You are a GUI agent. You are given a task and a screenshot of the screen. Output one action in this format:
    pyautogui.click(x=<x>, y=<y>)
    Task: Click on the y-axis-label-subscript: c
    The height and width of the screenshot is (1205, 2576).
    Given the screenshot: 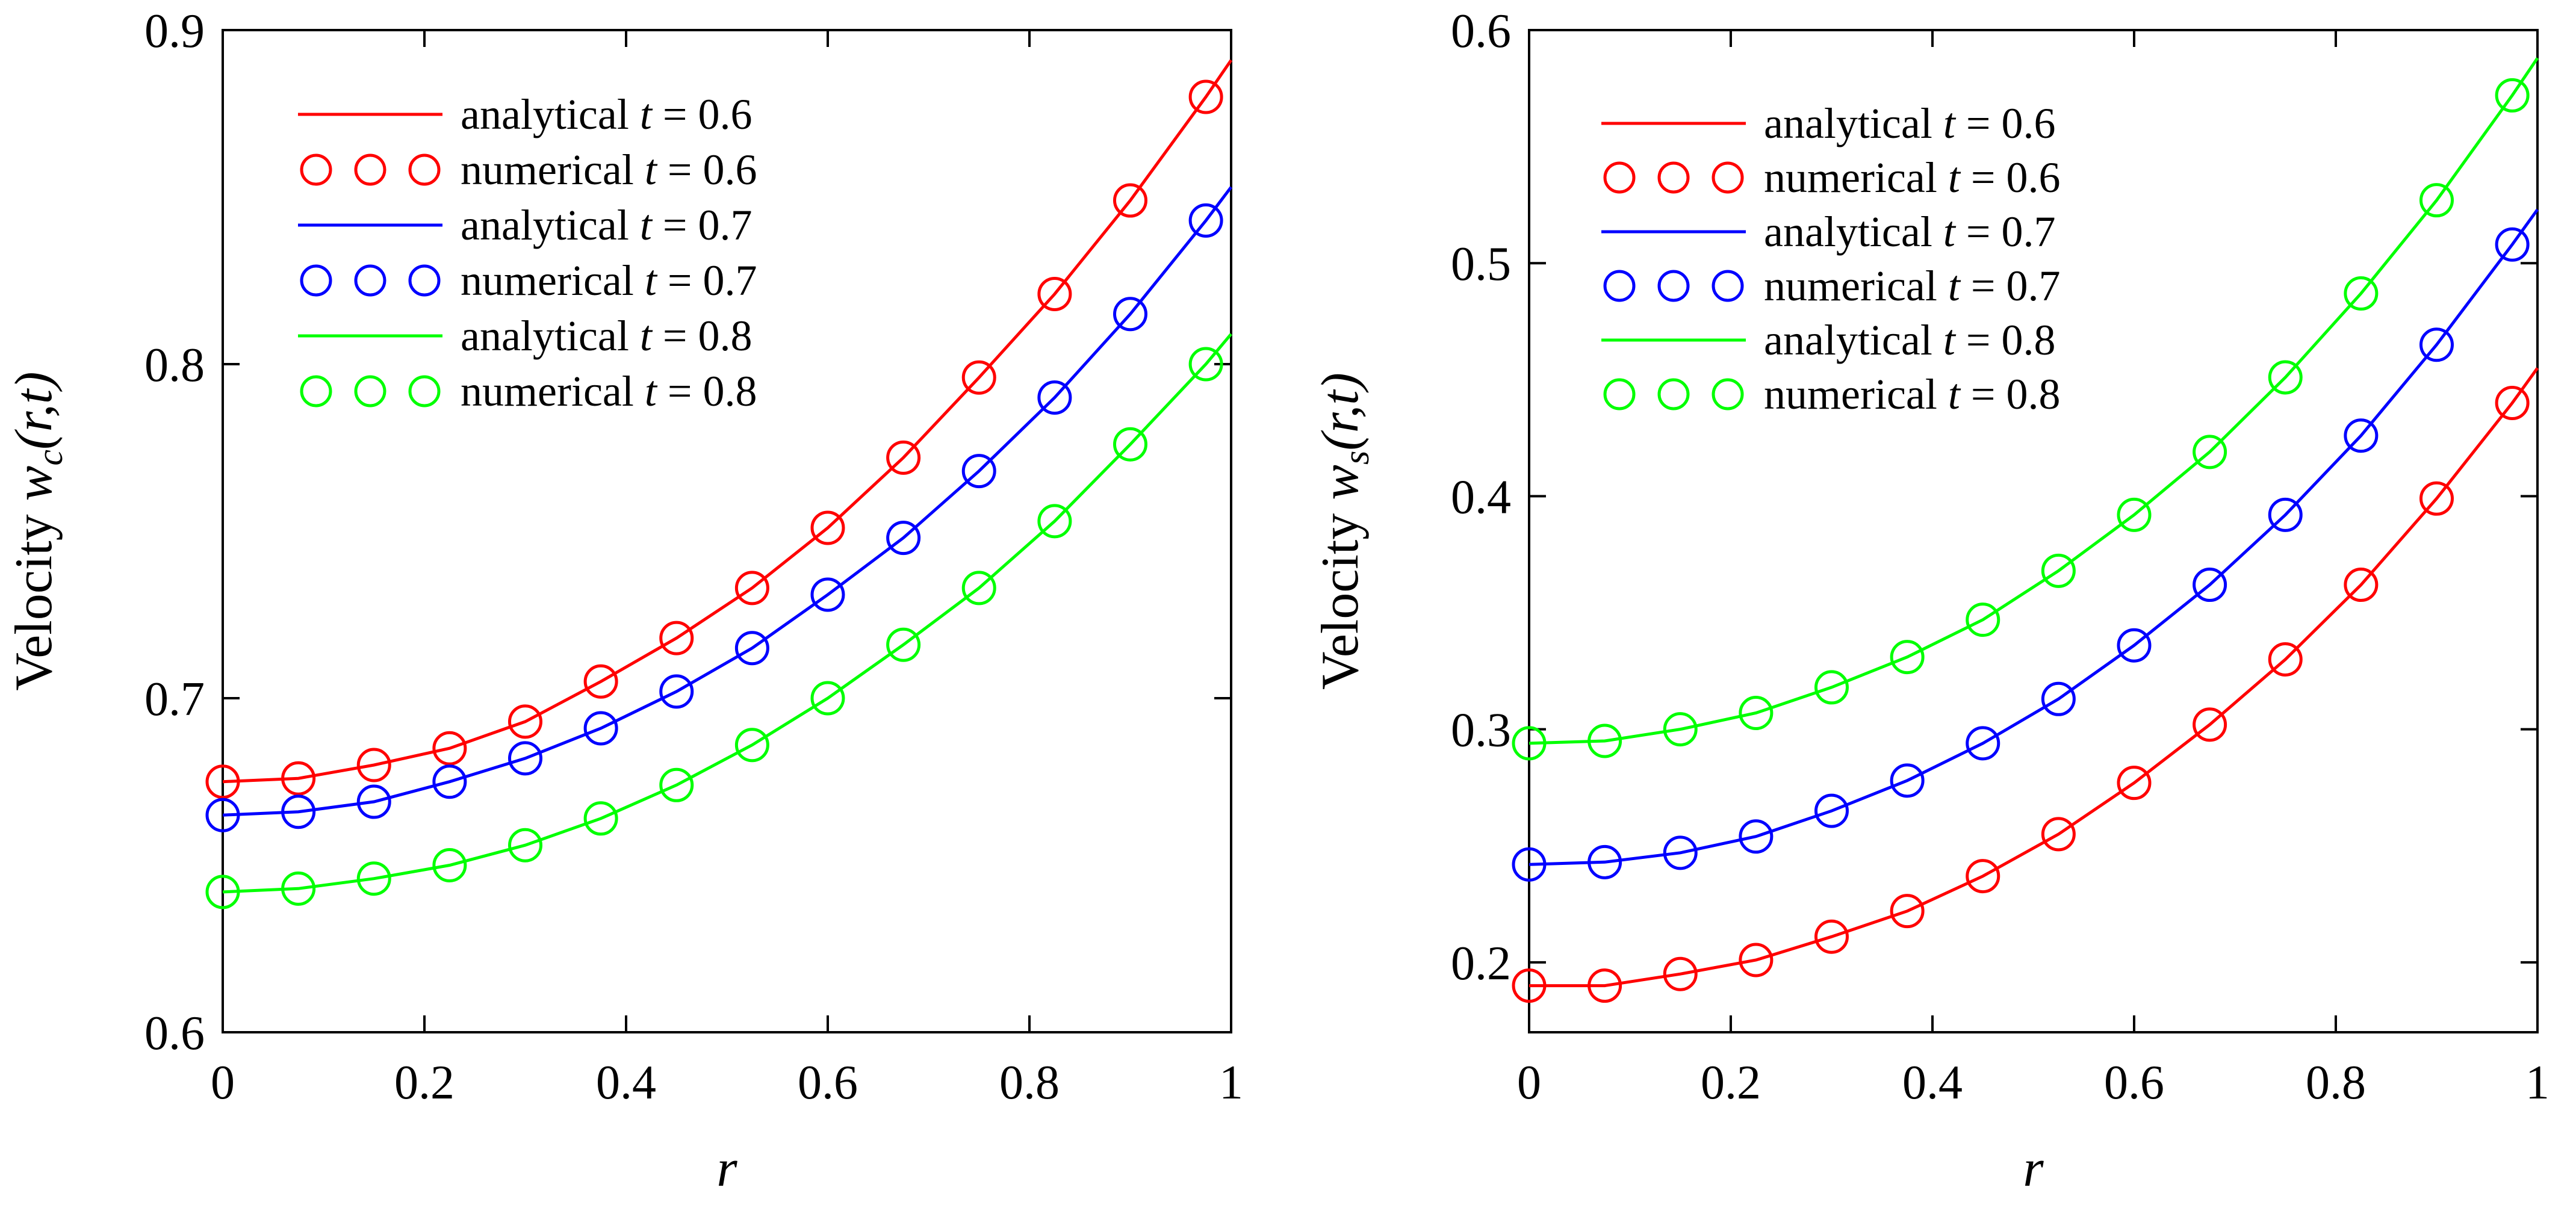 What is the action you would take?
    pyautogui.click(x=50, y=458)
    